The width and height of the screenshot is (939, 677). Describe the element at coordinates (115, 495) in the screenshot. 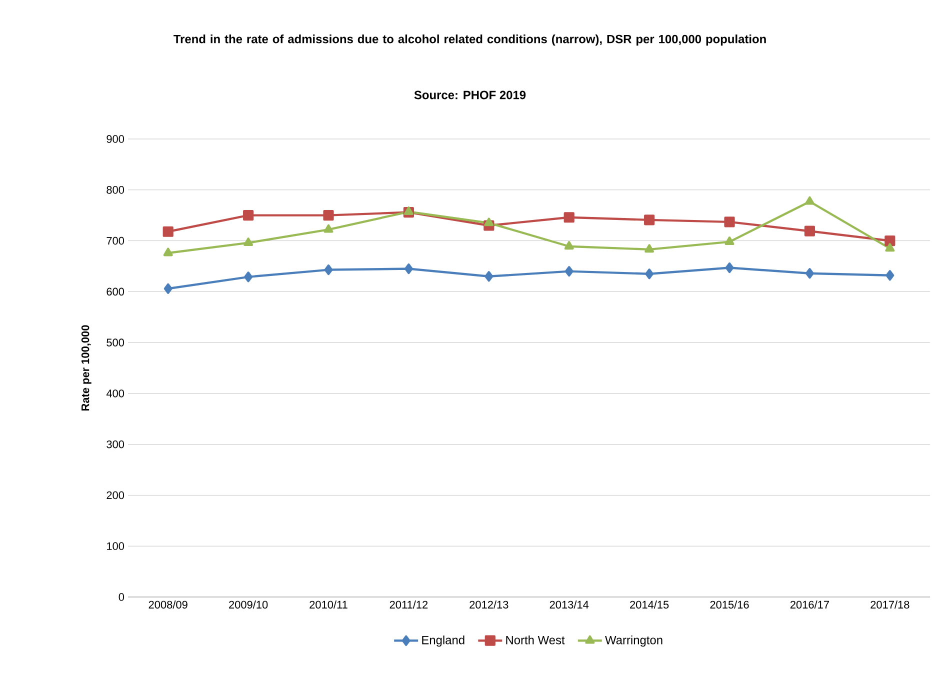

I see `y-tick-label: 200` at that location.